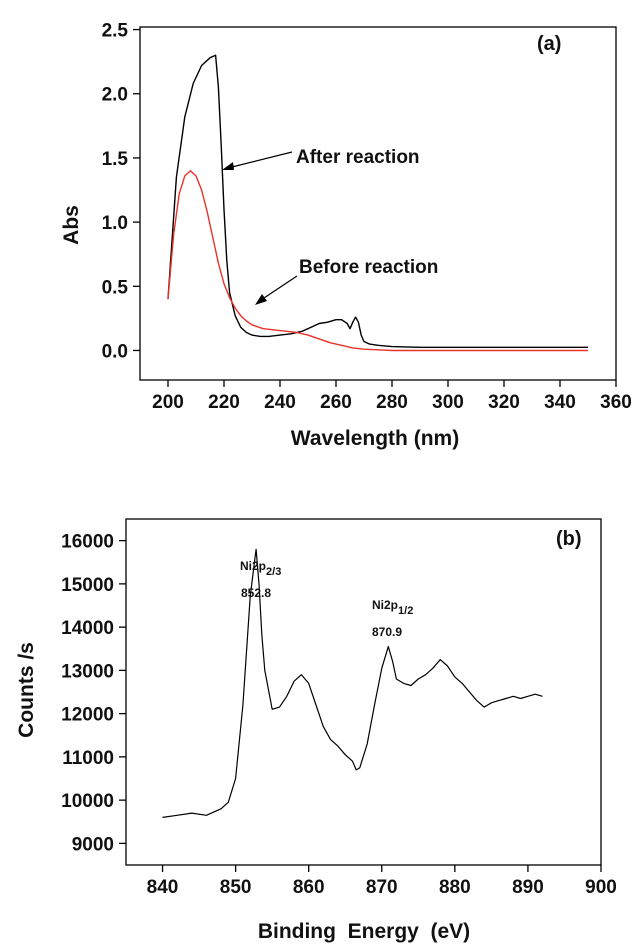 Image resolution: width=636 pixels, height=950 pixels. Describe the element at coordinates (504, 402) in the screenshot. I see `uv-vis-x-tick-label: 320` at that location.